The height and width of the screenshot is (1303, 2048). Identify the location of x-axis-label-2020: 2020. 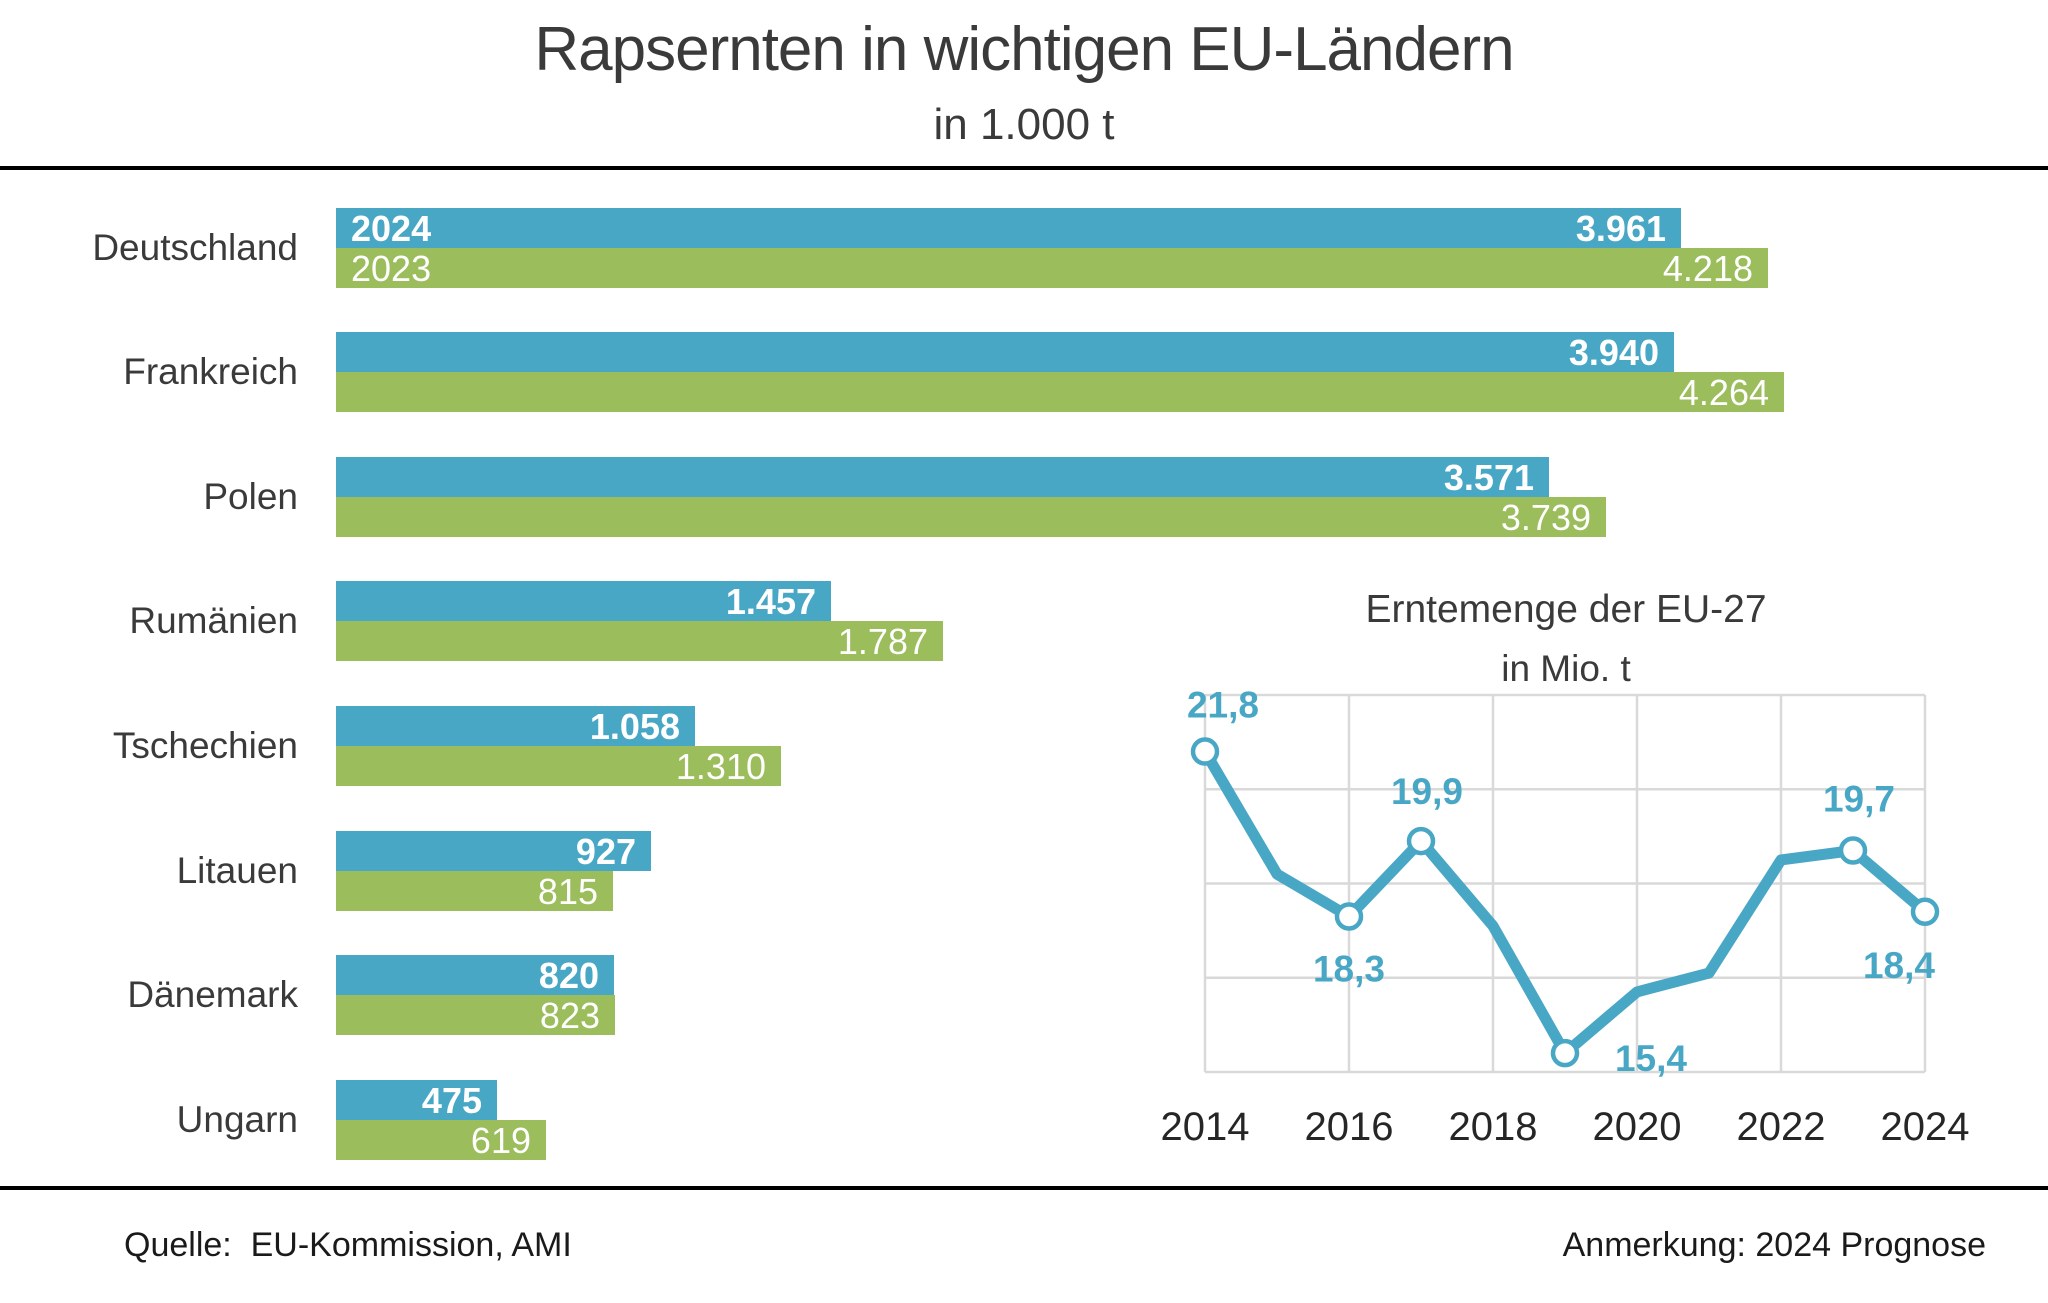
(1637, 1127).